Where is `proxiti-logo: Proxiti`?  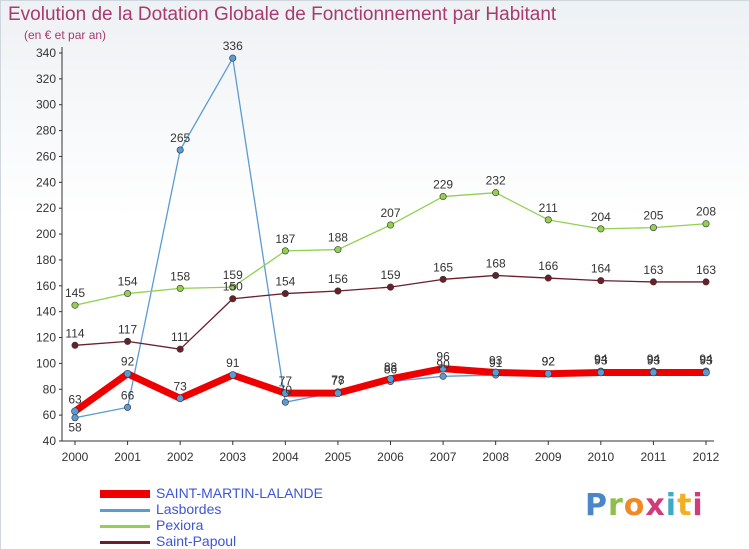 proxiti-logo: Proxiti is located at coordinates (644, 505).